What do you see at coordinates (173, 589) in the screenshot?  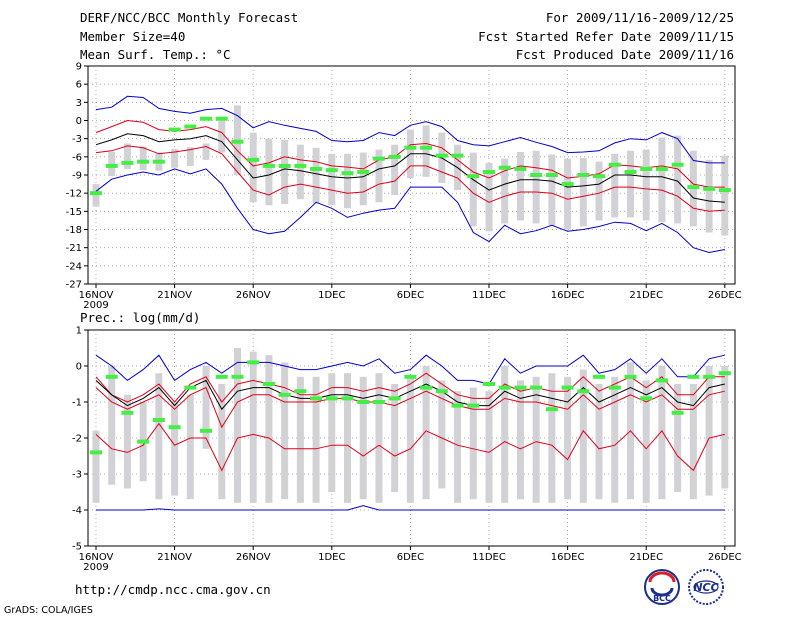 I see `footer-url: http://cmdp.ncc.cma.gov.cn` at bounding box center [173, 589].